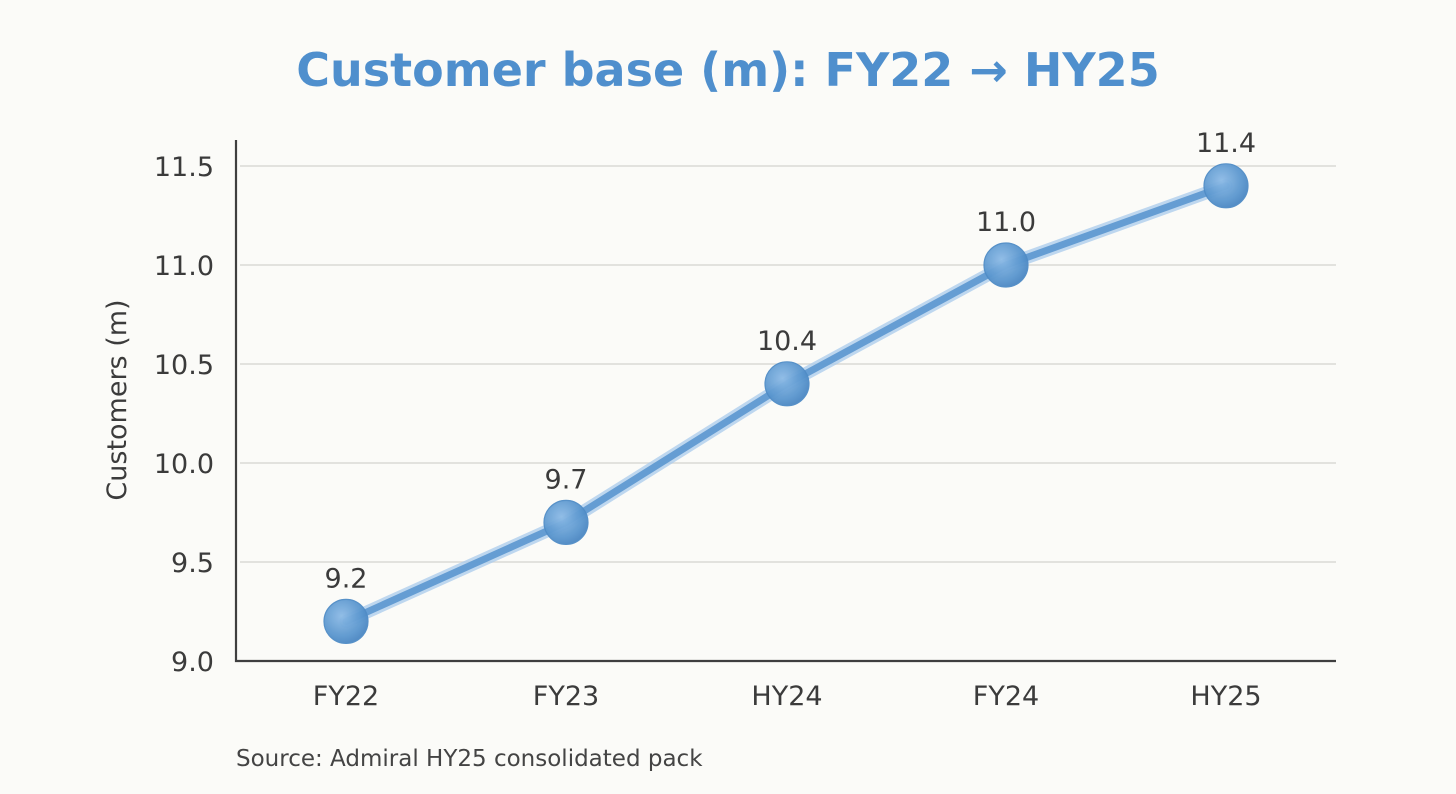  I want to click on y-tick-label: 10.0, so click(184, 464).